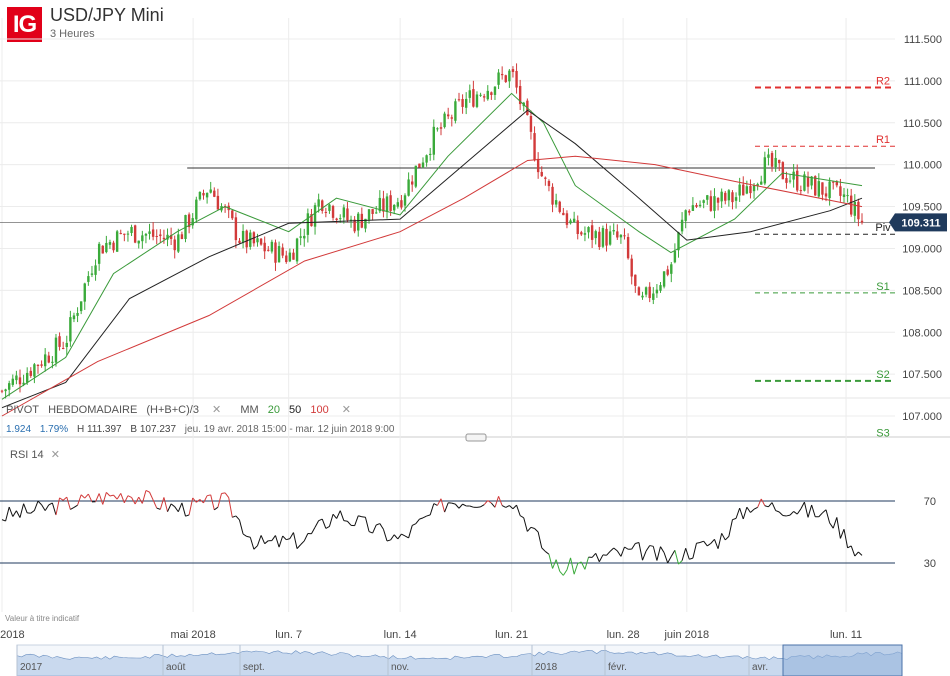 The height and width of the screenshot is (676, 950). Describe the element at coordinates (37, 455) in the screenshot. I see `rsi-period: 14` at that location.